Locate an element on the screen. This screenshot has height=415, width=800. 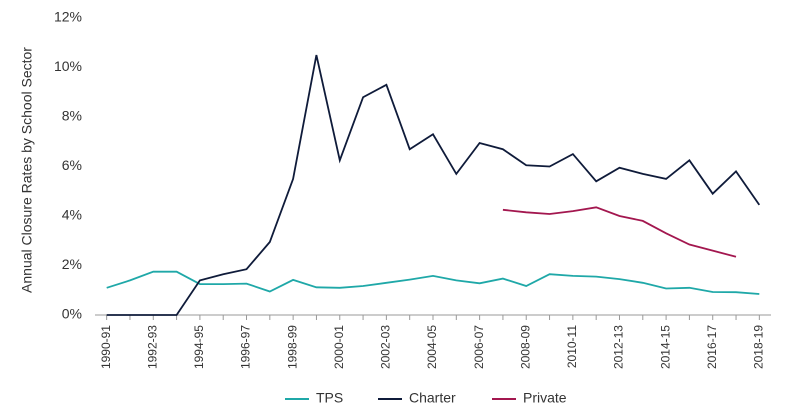
y-tick-label: 0% is located at coordinates (72, 314).